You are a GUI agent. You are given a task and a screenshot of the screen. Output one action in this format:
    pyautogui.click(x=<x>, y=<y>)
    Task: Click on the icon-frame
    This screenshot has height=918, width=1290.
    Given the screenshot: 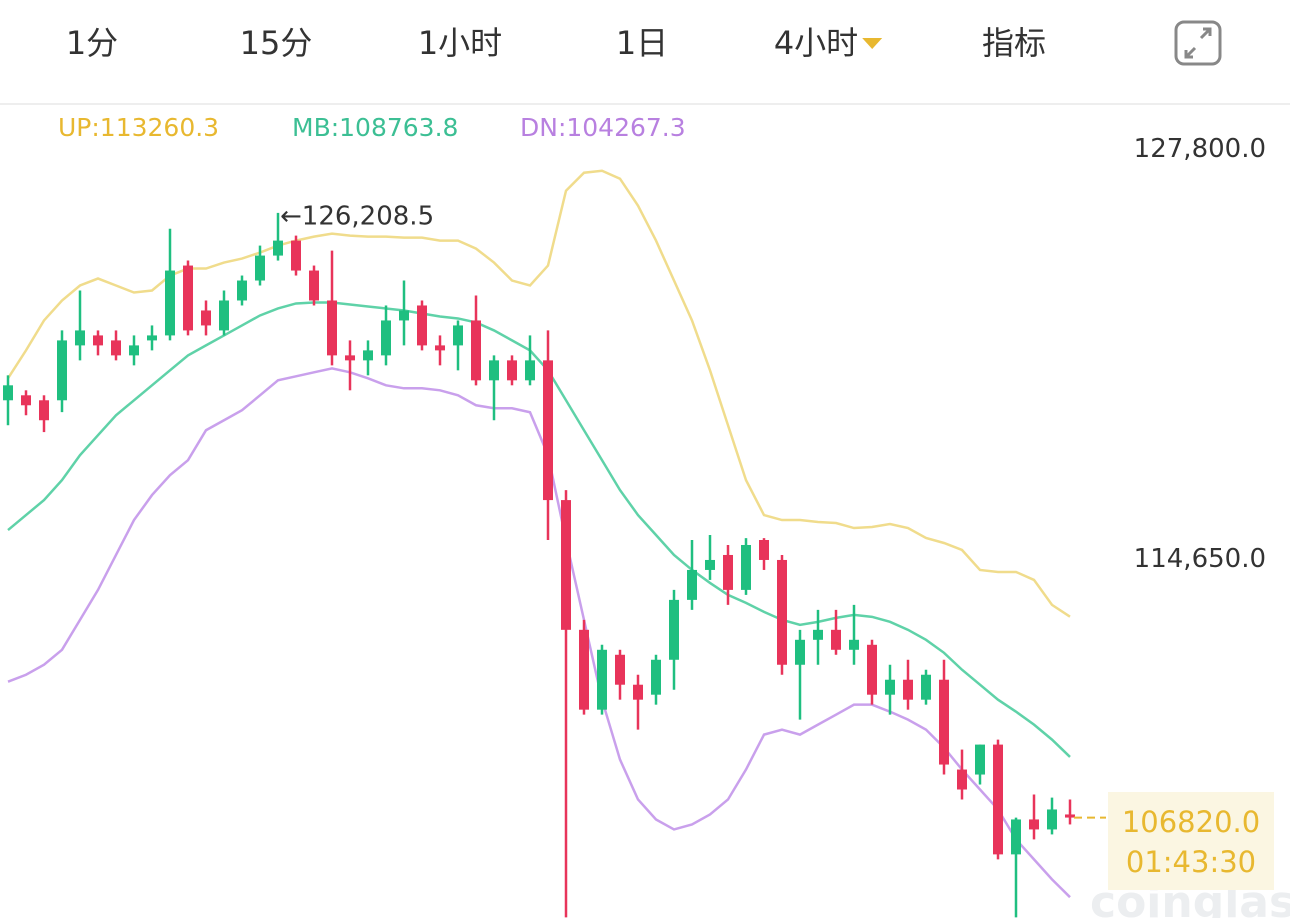 What is the action you would take?
    pyautogui.click(x=1198, y=43)
    